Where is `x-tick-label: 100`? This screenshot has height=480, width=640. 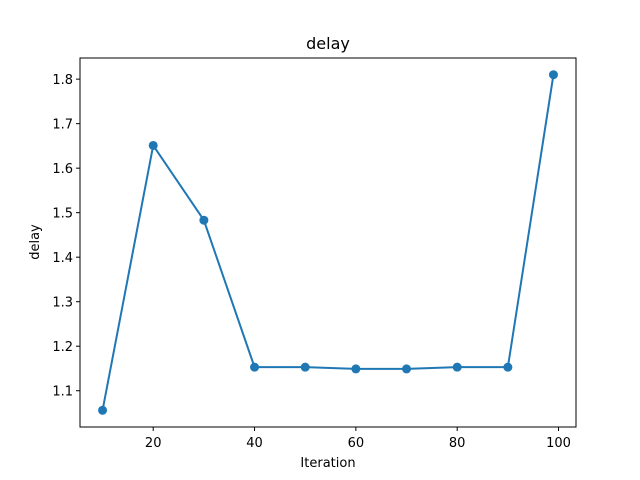
x-tick-label: 100 is located at coordinates (558, 443).